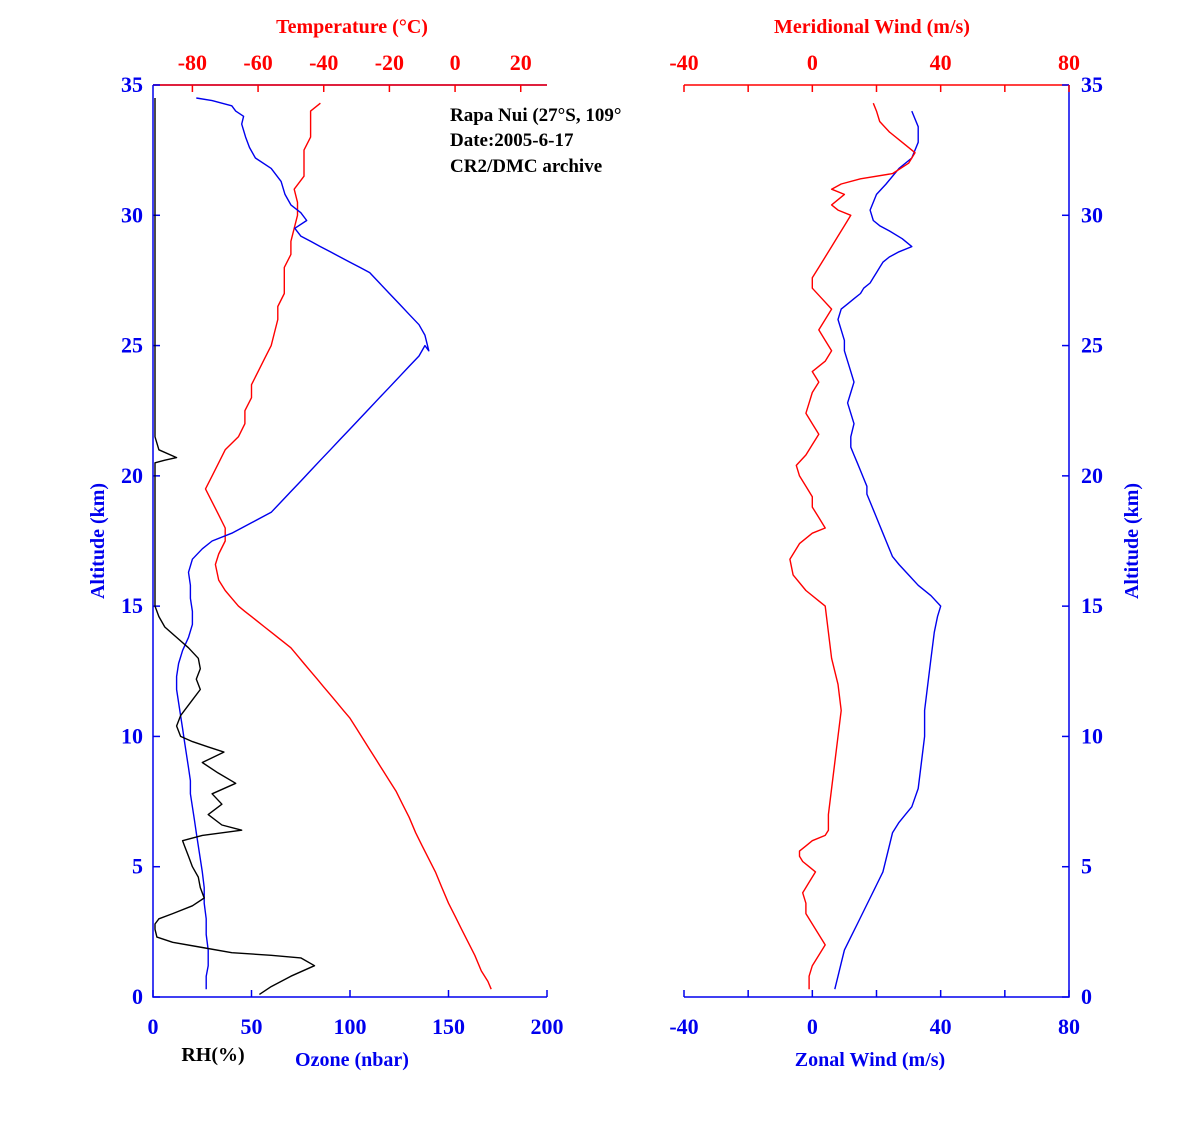  I want to click on left-top-axis-title: Temperature (°C), so click(352, 27).